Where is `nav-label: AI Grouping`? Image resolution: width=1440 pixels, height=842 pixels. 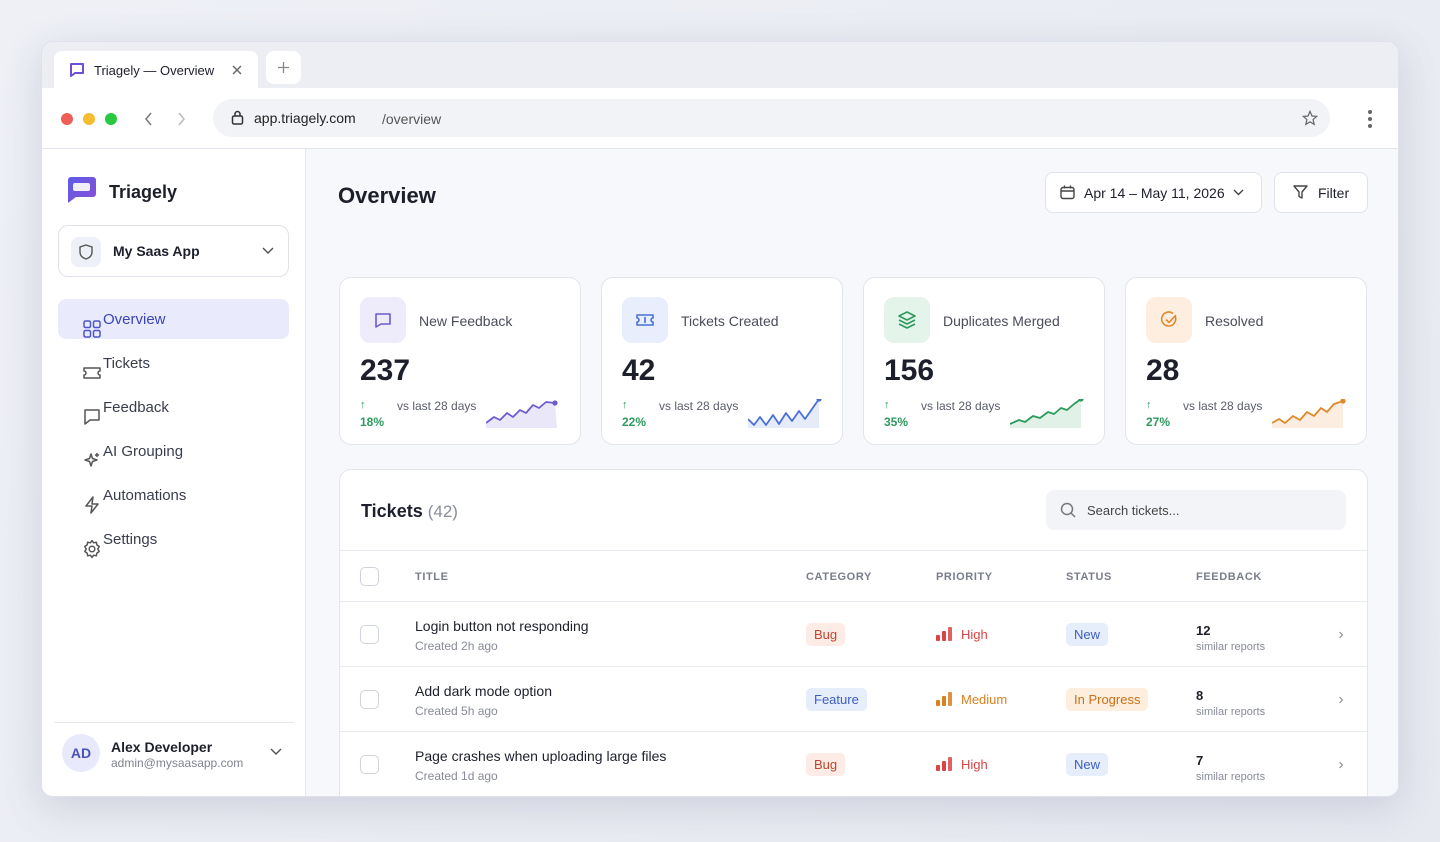
nav-label: AI Grouping is located at coordinates (143, 451).